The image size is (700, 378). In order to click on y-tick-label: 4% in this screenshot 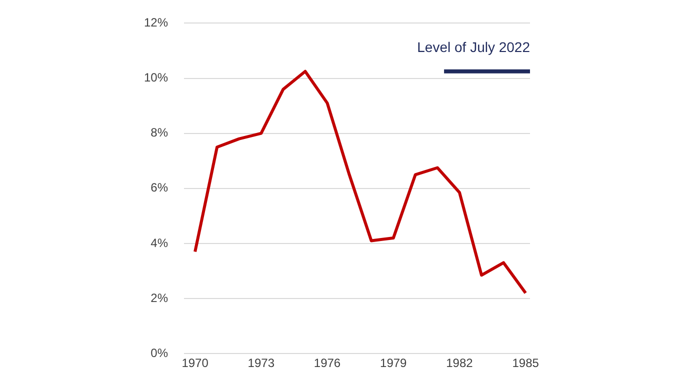, I will do `click(159, 243)`.